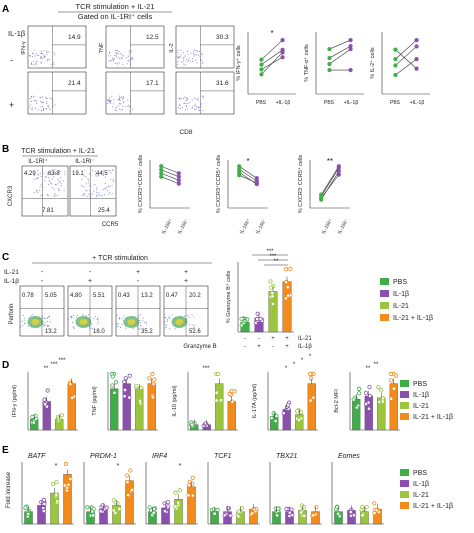 The image size is (474, 533). Describe the element at coordinates (24, 48) in the screenshot. I see `panel-a-channel-0: IFN-γ` at that location.